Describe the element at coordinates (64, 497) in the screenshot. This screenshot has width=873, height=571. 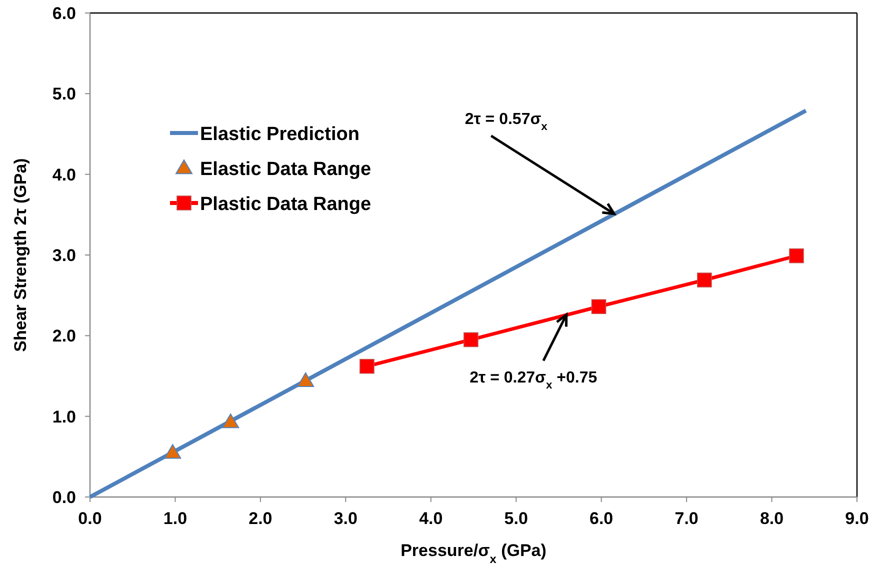
I see `y-tick-label: 0.0` at that location.